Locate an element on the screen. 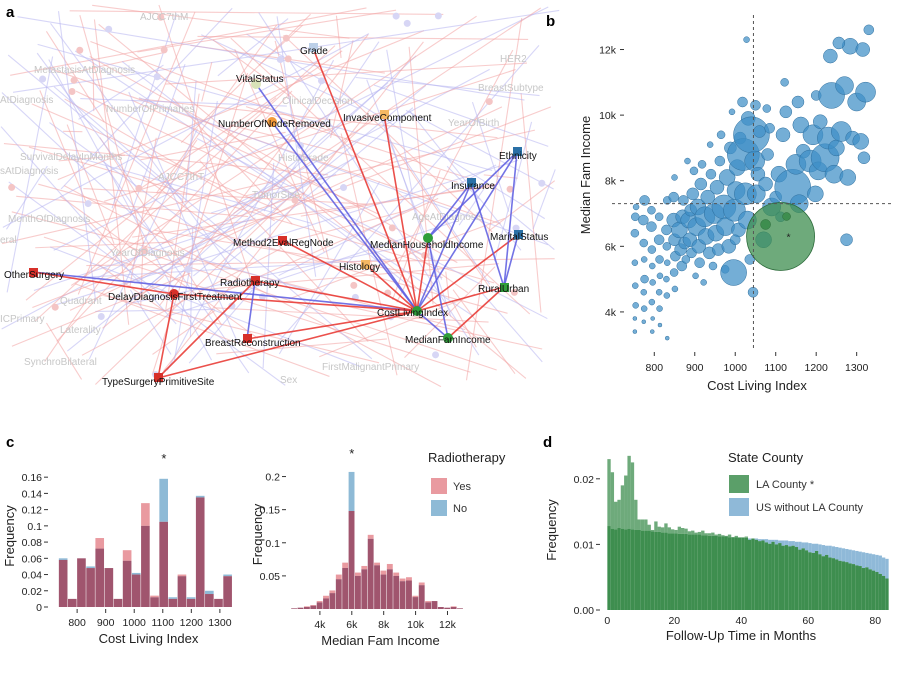 The width and height of the screenshot is (909, 685). node-breastreconstruction: BreastReconstruction is located at coordinates (253, 341).